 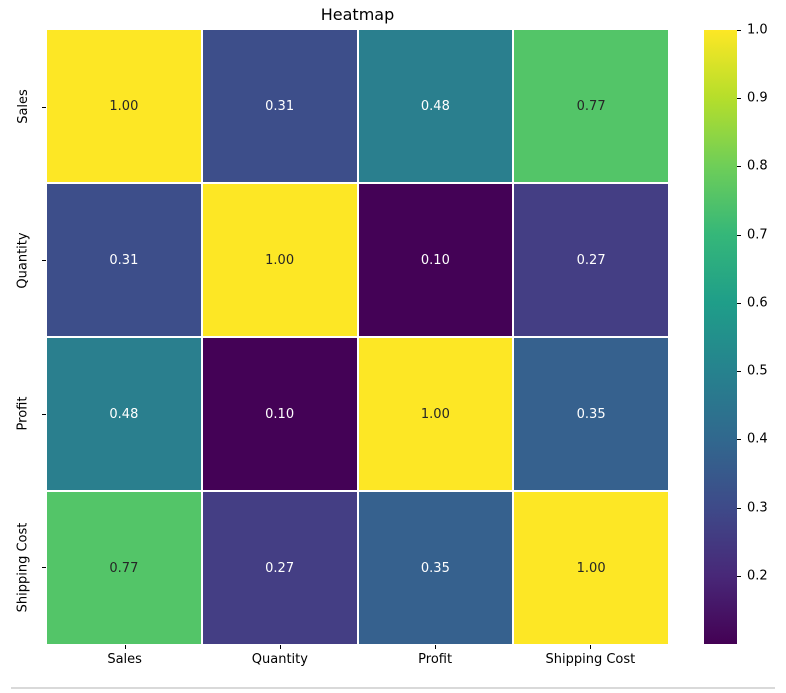 What do you see at coordinates (279, 659) in the screenshot?
I see `x-axis-label: Quantity` at bounding box center [279, 659].